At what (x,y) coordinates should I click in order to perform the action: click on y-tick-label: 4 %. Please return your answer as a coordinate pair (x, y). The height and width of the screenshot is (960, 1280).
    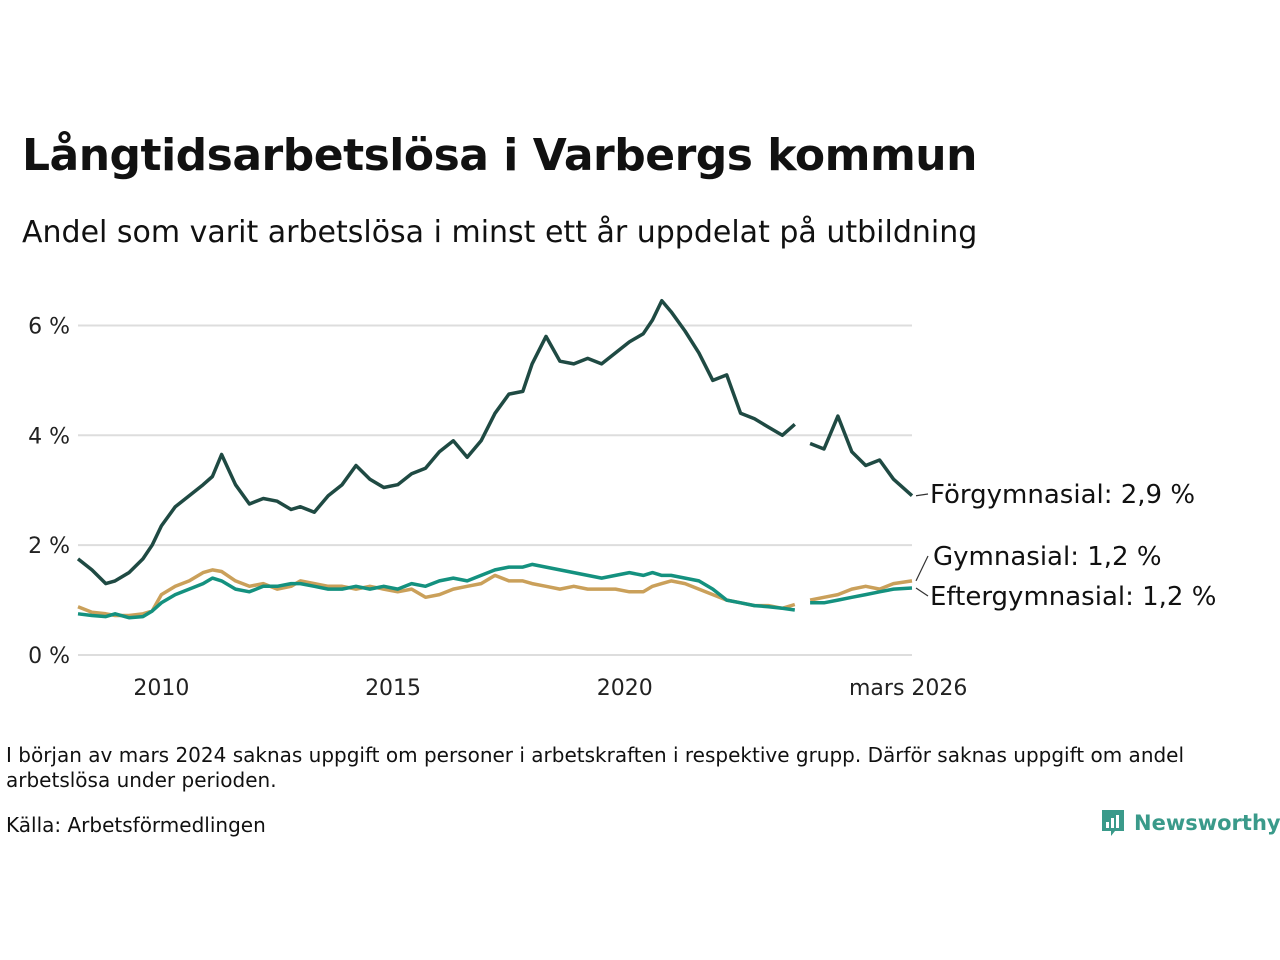
    Looking at the image, I should click on (49, 436).